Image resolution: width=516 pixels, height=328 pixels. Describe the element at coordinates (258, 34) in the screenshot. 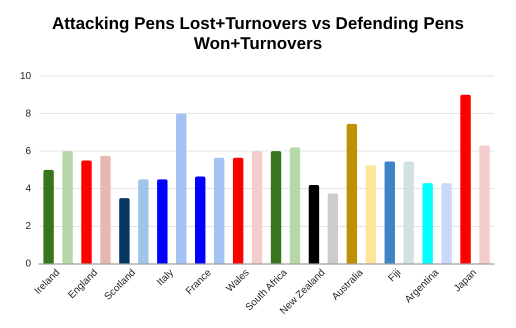

I see `chart-title: Attacking Pens Lost+Turnovers vs Defending Pens Won+Turnovers` at that location.